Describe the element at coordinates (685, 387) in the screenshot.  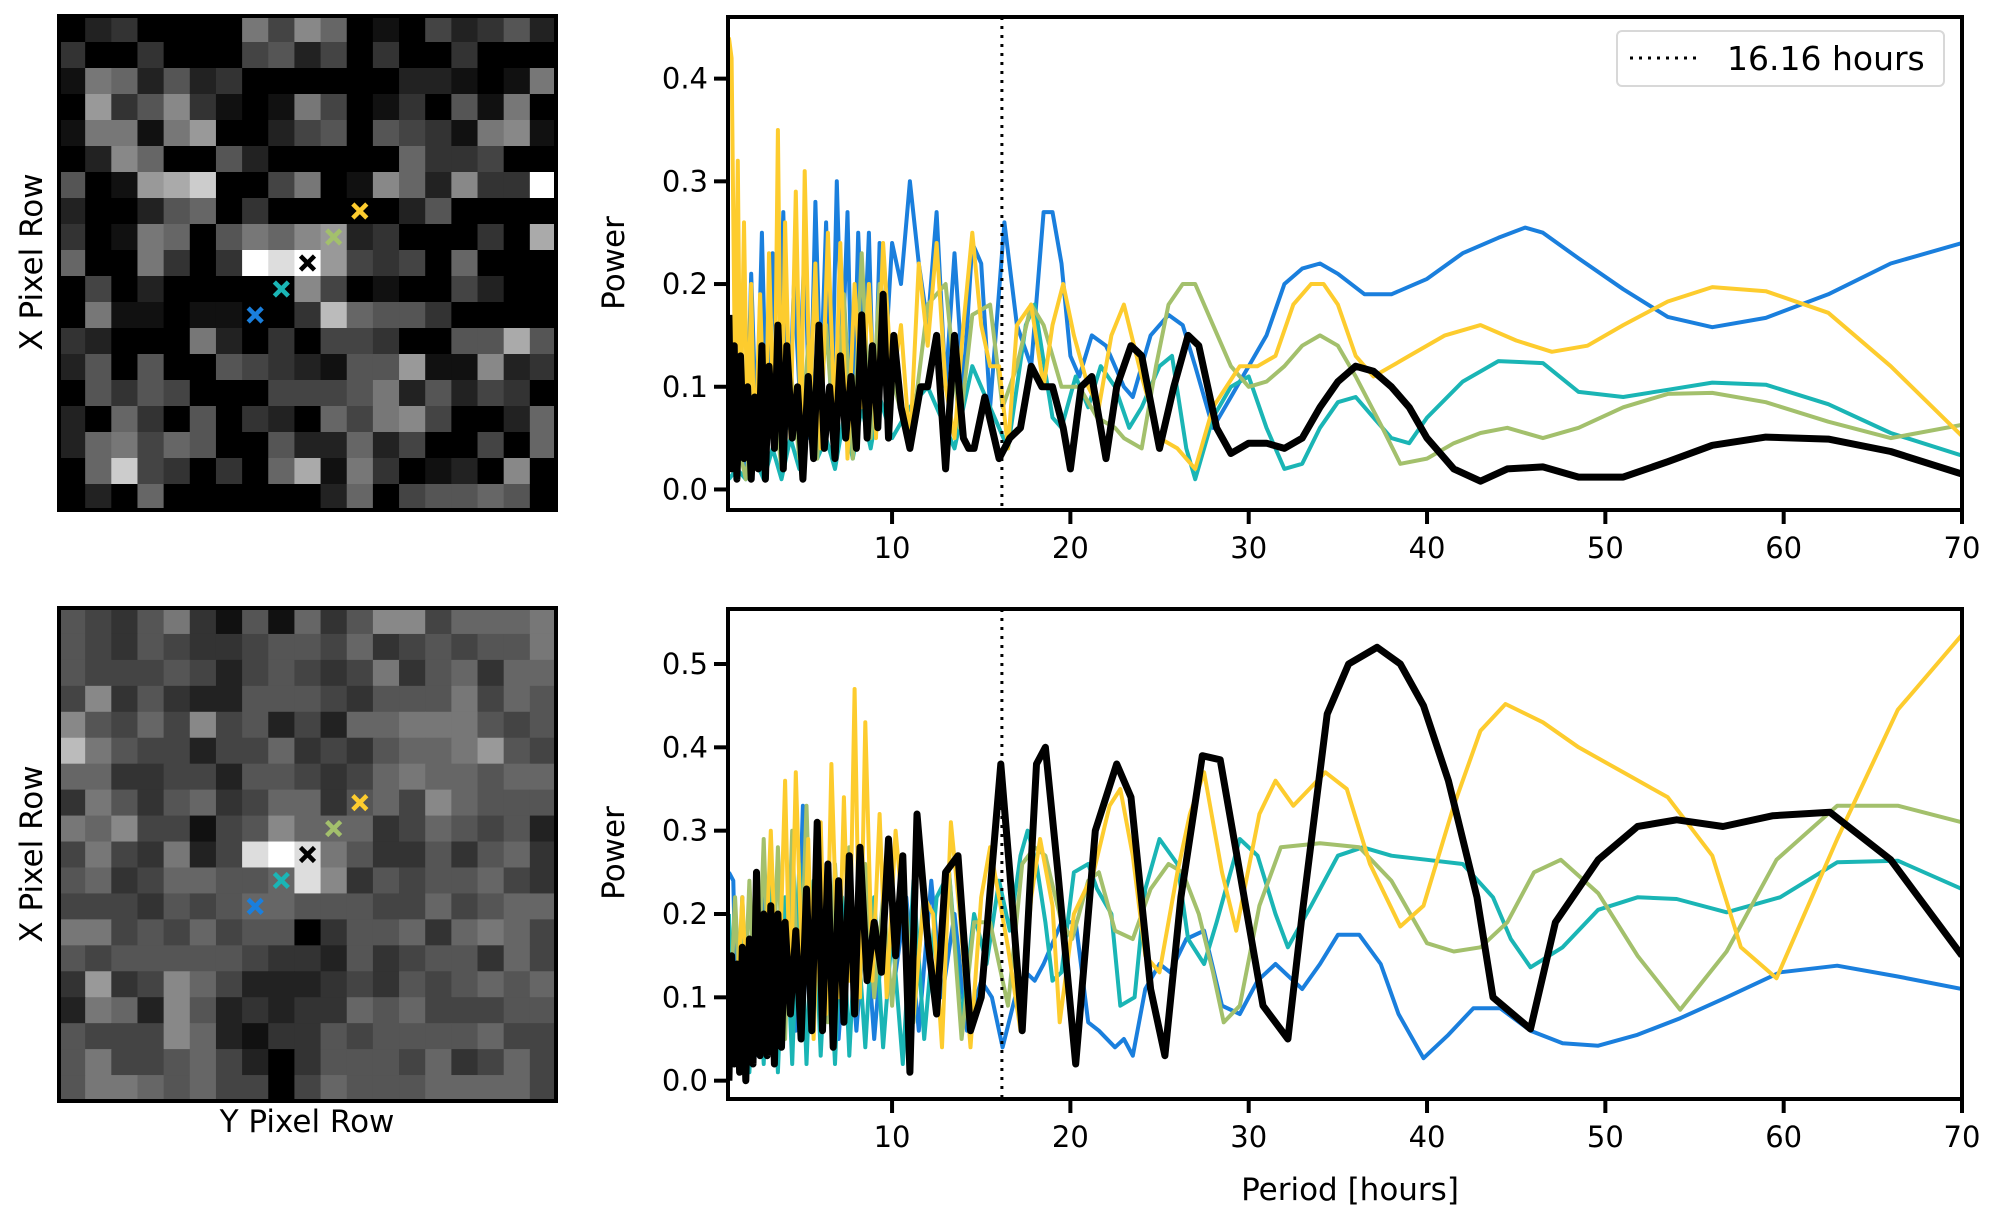
I see `y-tick-label: 0.1` at that location.